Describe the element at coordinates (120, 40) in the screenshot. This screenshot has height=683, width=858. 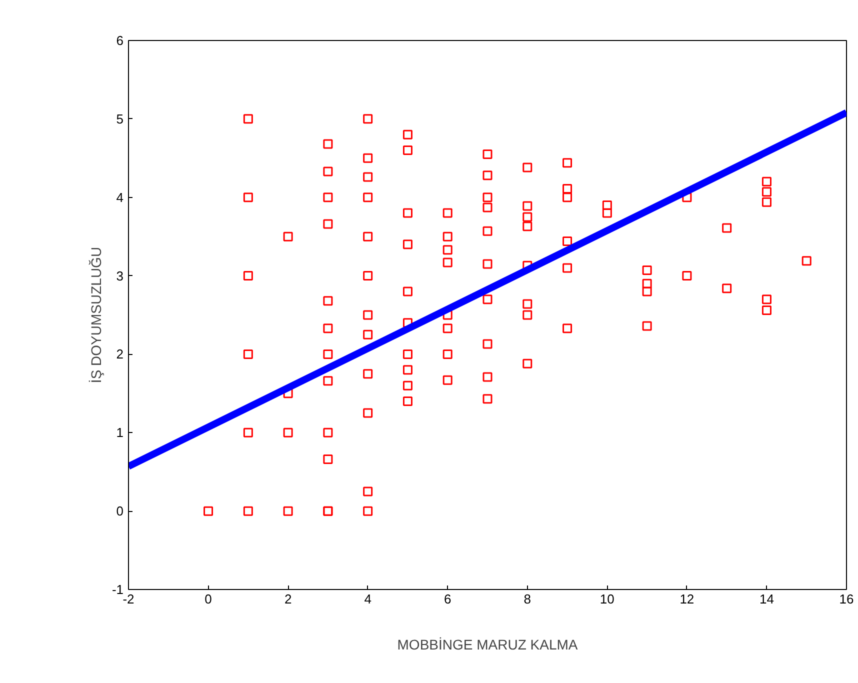
I see `y-tick-label: 6` at that location.